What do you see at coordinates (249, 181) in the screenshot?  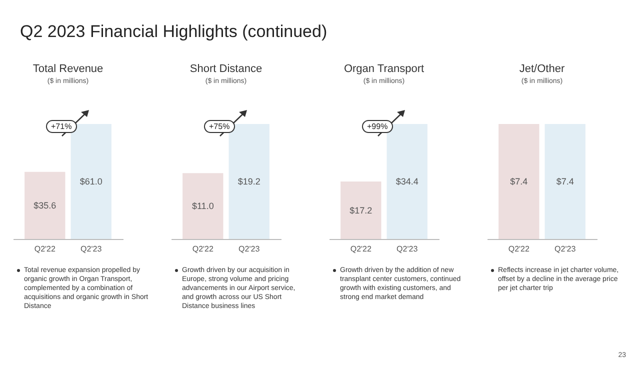 I see `data-label: $19.2` at bounding box center [249, 181].